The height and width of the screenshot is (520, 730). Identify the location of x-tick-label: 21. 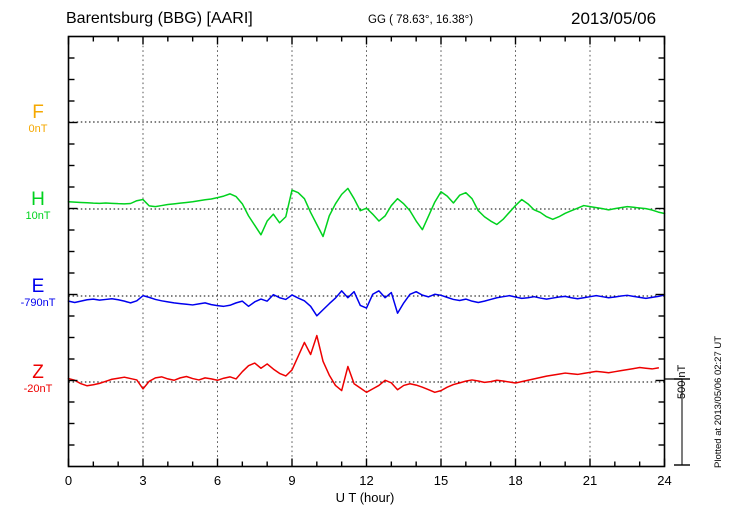
(590, 480).